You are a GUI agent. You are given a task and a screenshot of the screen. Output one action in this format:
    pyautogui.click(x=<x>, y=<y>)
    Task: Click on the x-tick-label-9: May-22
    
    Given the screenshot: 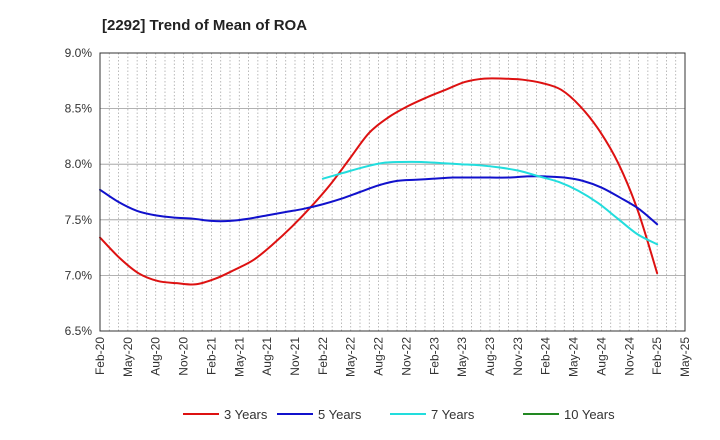 What is the action you would take?
    pyautogui.click(x=351, y=357)
    